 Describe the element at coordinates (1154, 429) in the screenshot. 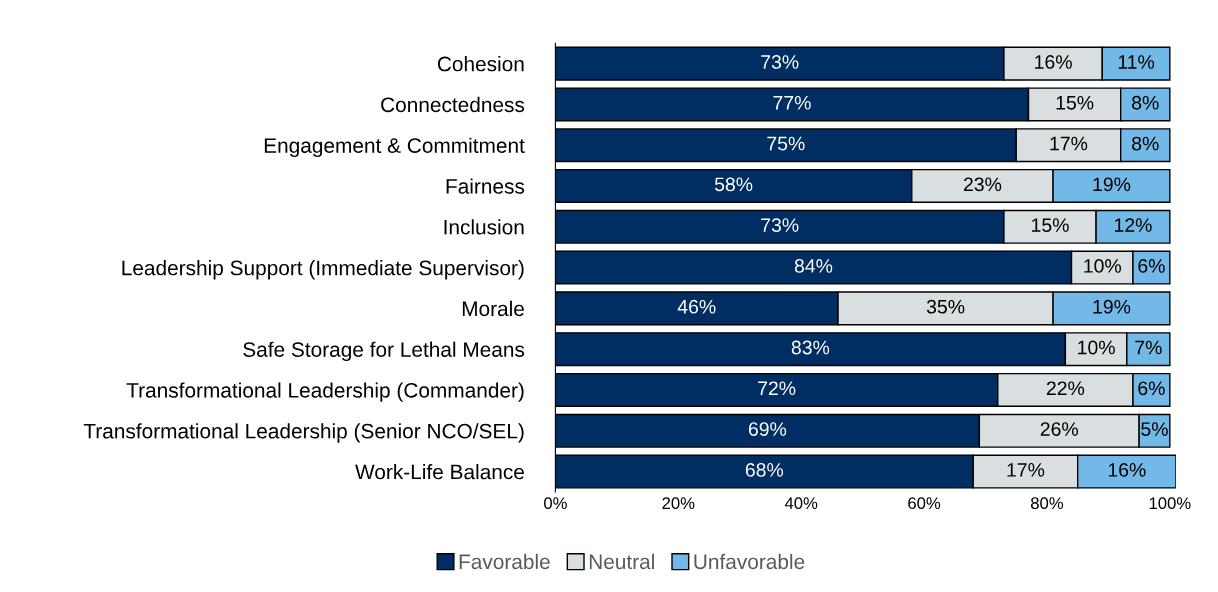

I see `data-label: 5%` at that location.